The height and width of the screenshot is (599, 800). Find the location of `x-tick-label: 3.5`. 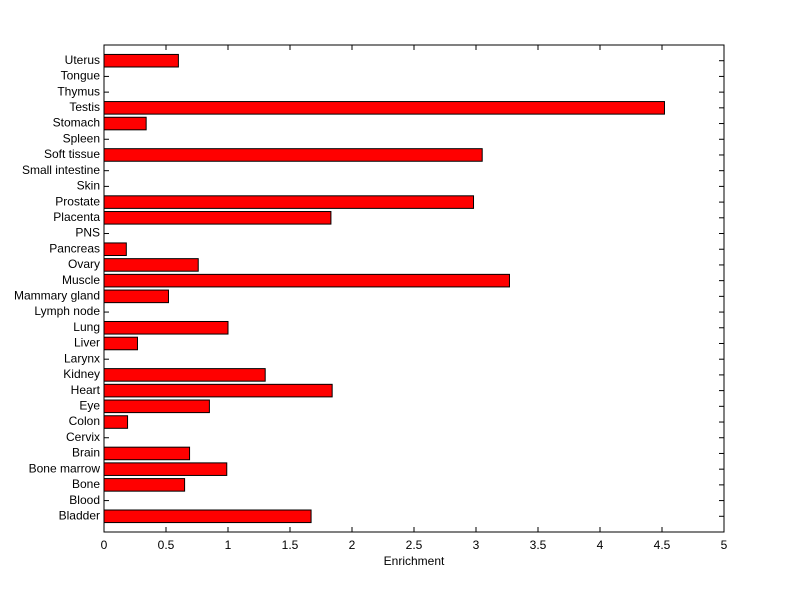

x-tick-label: 3.5 is located at coordinates (538, 545).